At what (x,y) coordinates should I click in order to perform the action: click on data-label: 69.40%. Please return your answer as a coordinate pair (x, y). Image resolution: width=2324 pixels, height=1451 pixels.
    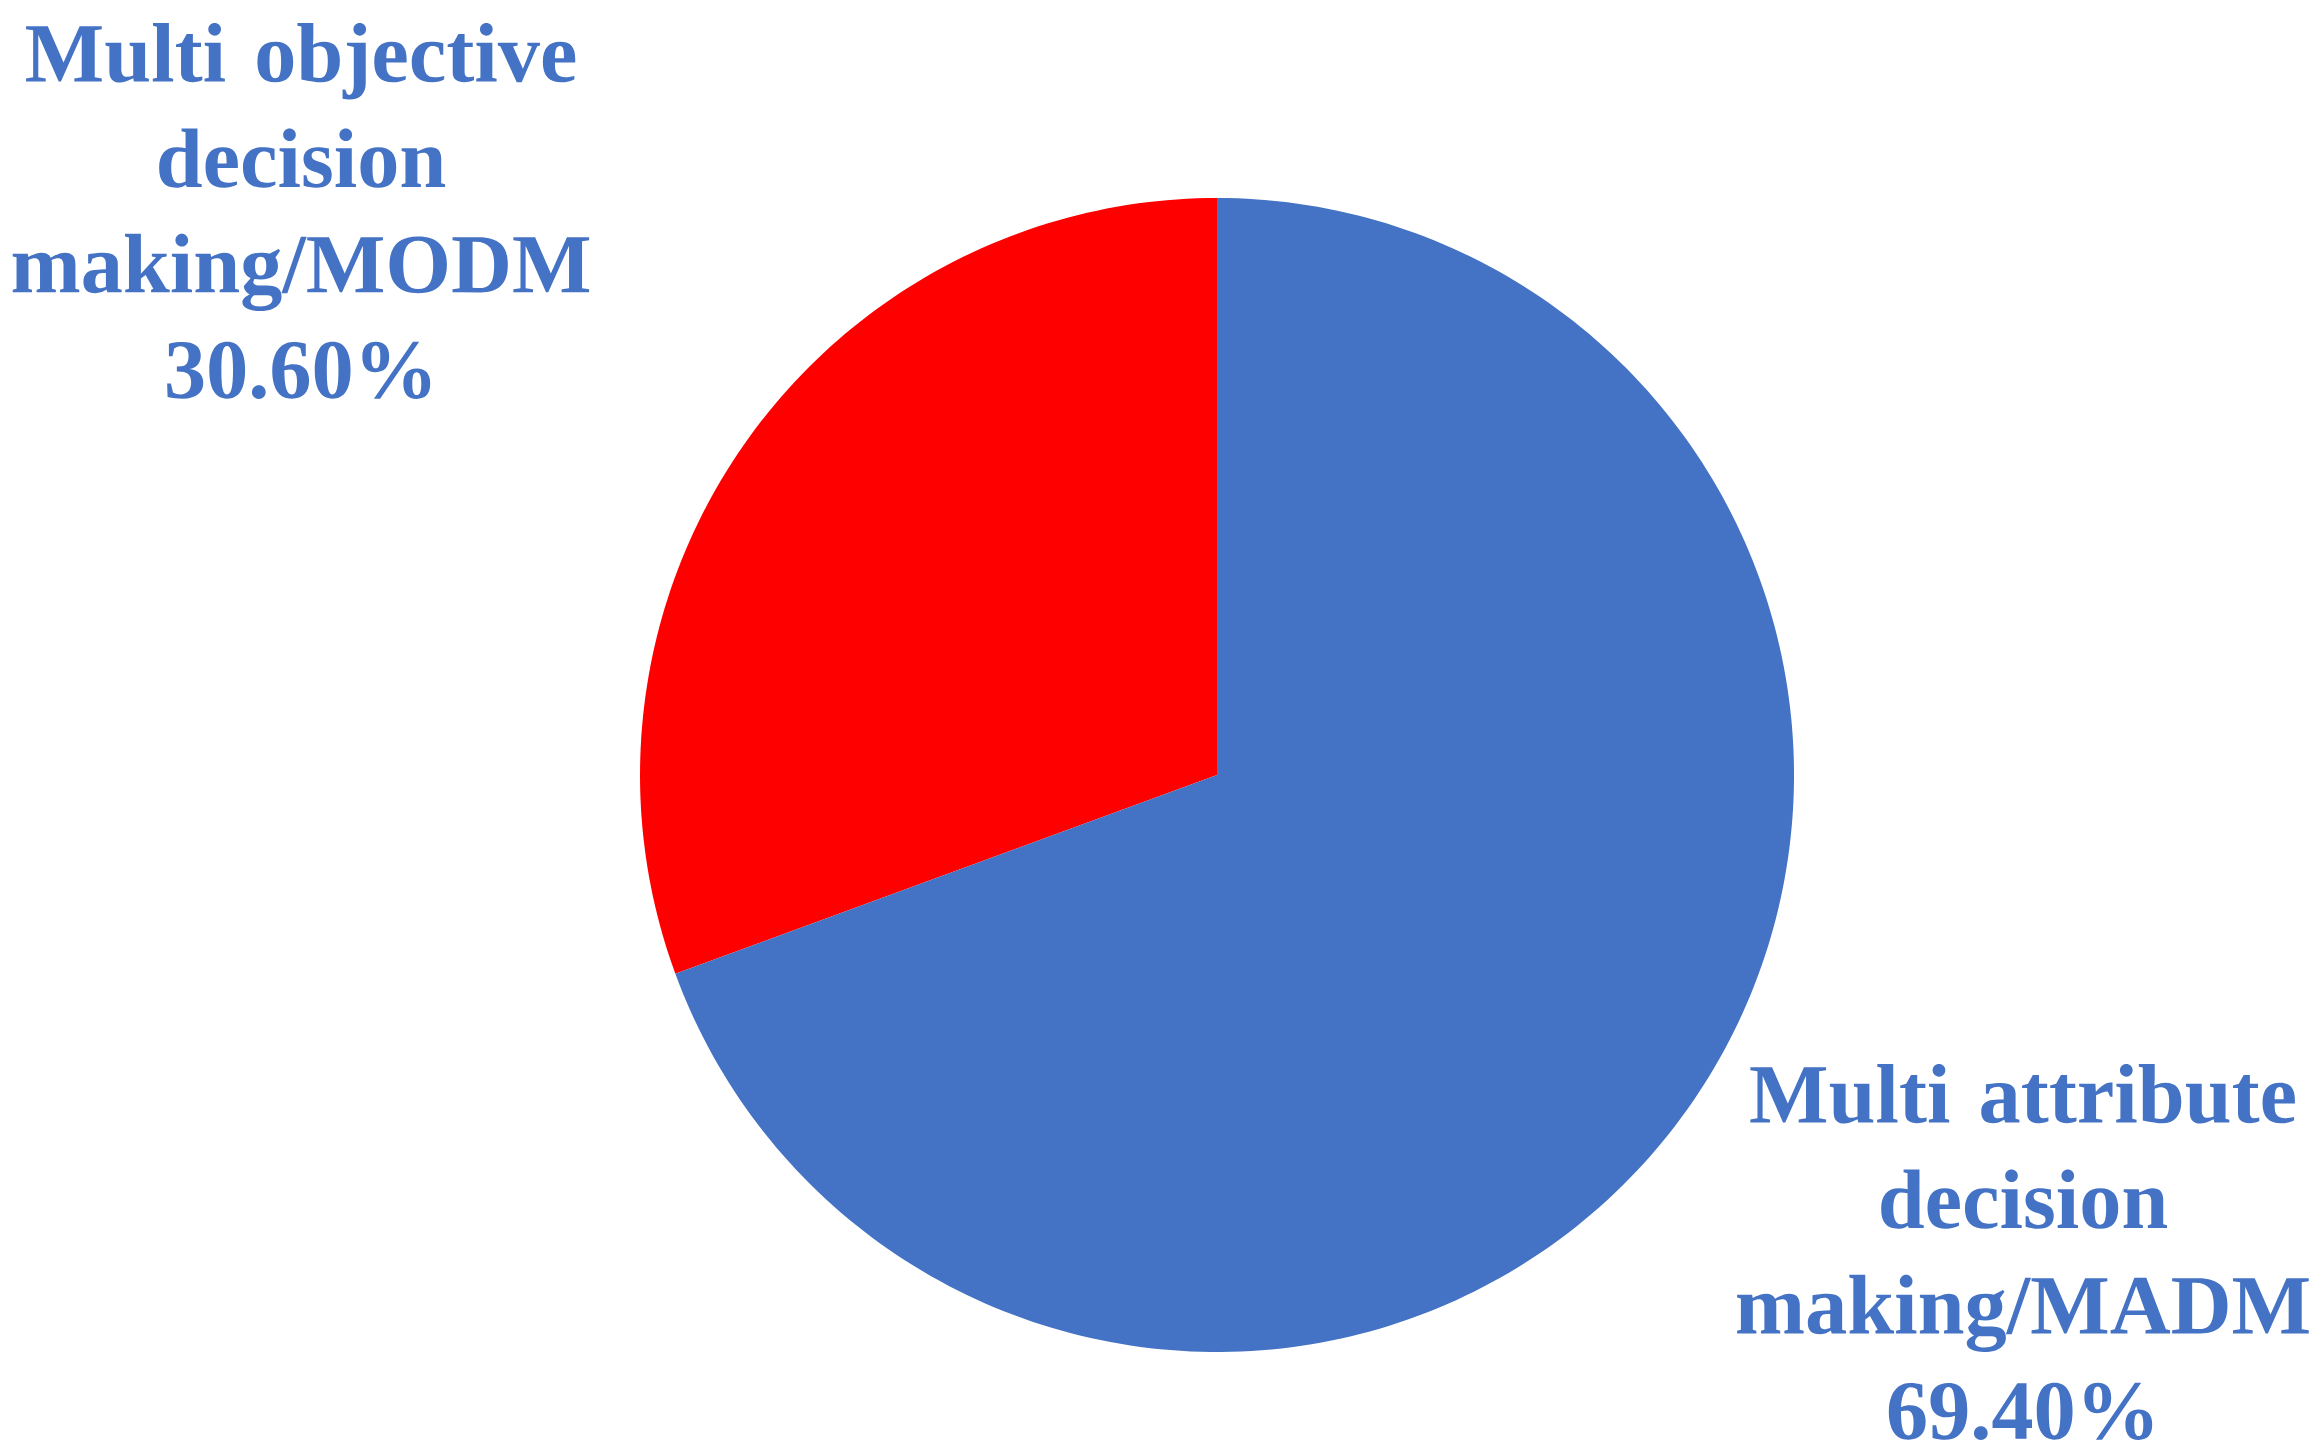
    Looking at the image, I should click on (2020, 1411).